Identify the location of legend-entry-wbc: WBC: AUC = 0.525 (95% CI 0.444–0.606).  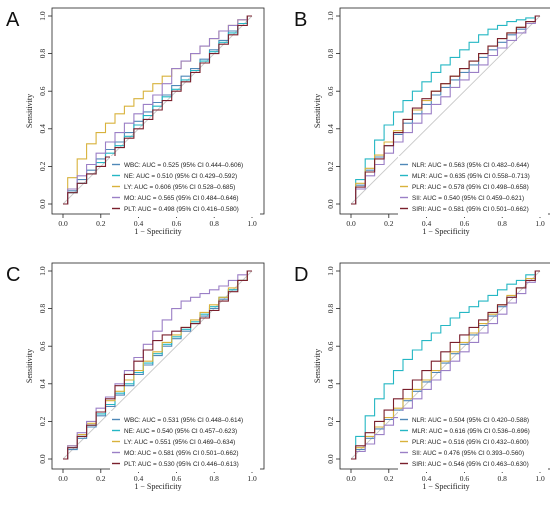
(183, 165).